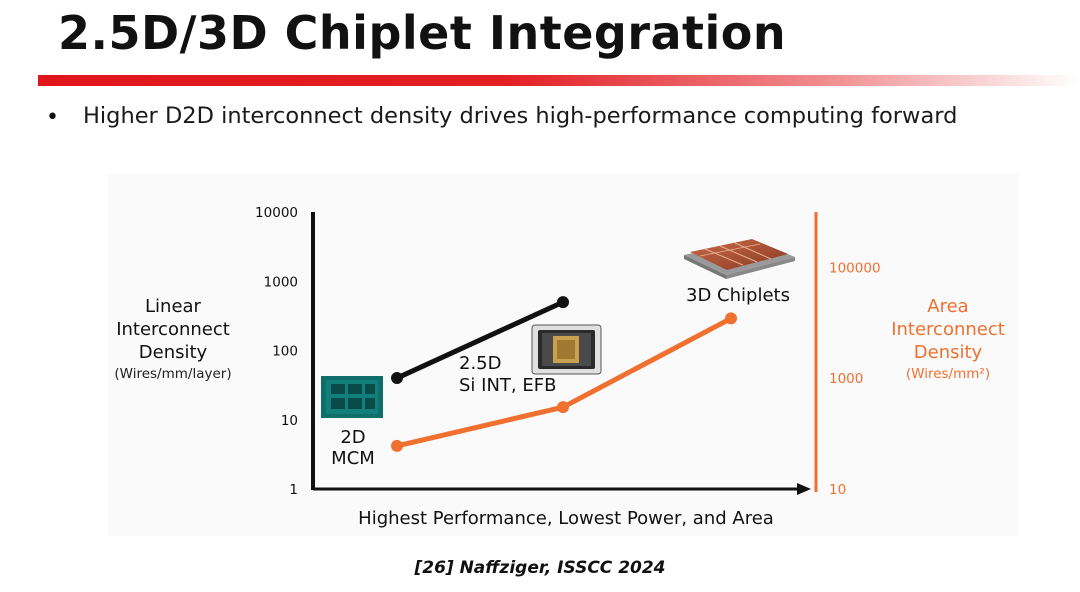  I want to click on right-axis-label-line3: Density, so click(948, 352).